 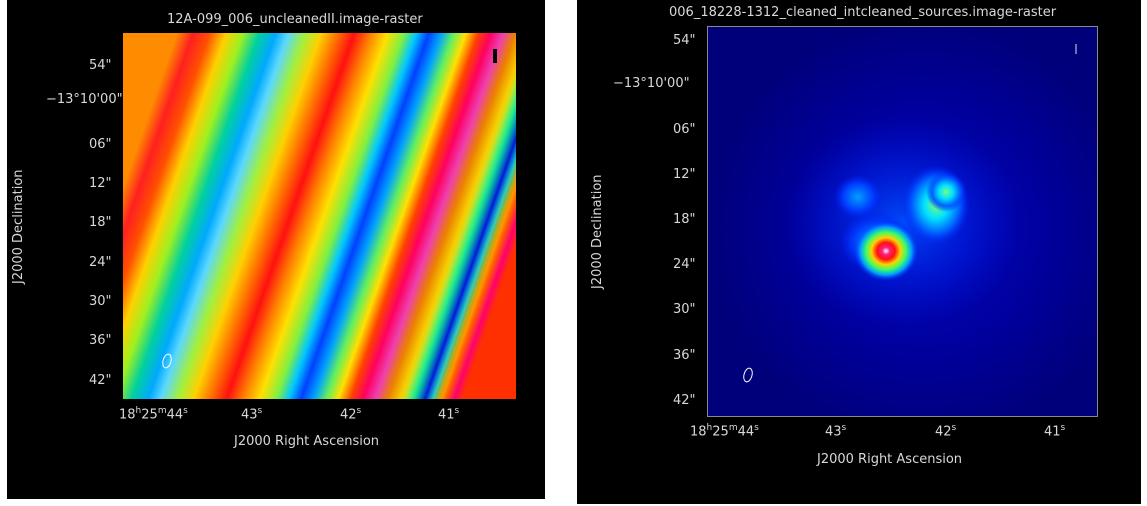 What do you see at coordinates (836, 431) in the screenshot?
I see `right-xtick-1: 43s` at bounding box center [836, 431].